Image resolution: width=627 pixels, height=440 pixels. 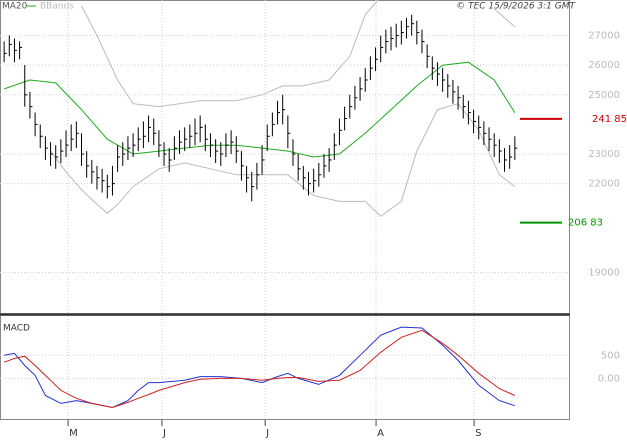 What do you see at coordinates (604, 154) in the screenshot?
I see `y-tick-label: 23000` at bounding box center [604, 154].